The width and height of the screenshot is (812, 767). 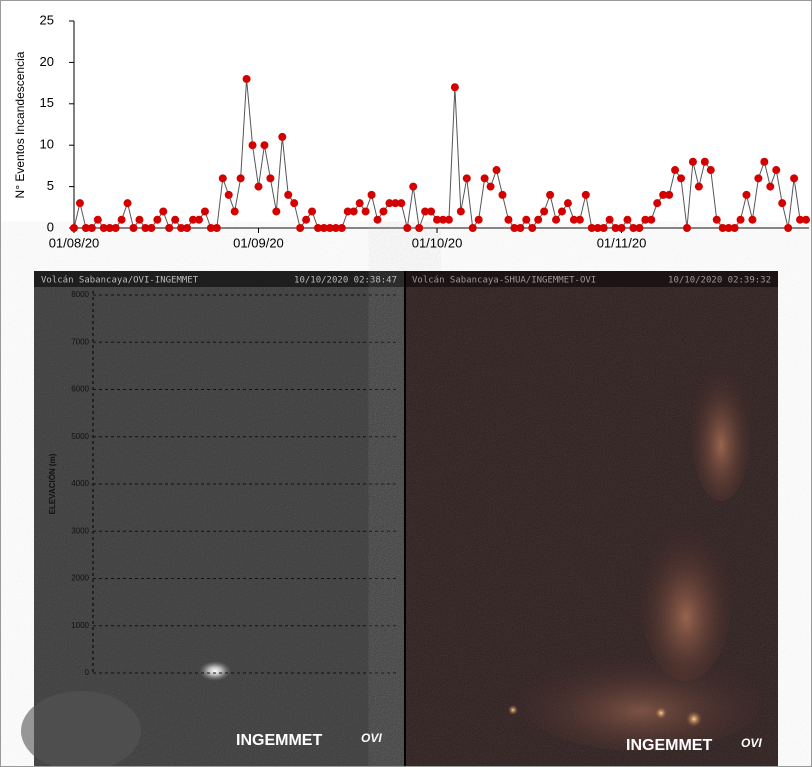 What do you see at coordinates (50, 185) in the screenshot?
I see `y-tick-label: 5` at bounding box center [50, 185].